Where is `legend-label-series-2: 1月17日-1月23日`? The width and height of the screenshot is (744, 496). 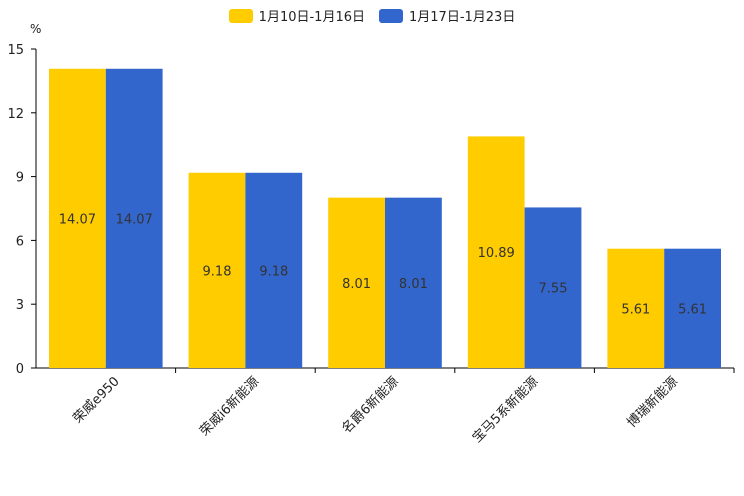
legend-label-series-2: 1月17日-1月23日 is located at coordinates (462, 17).